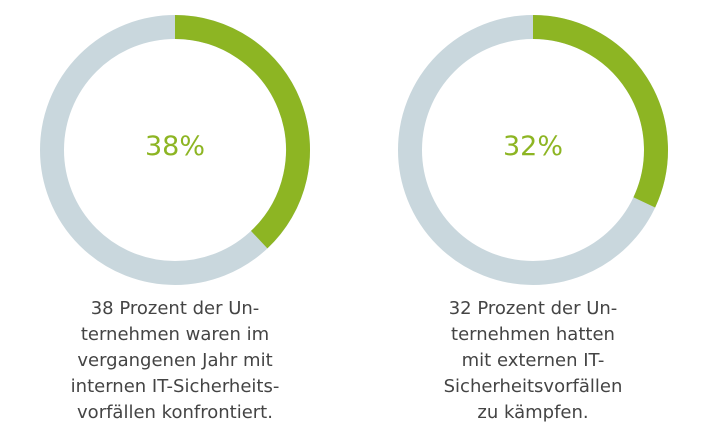 This screenshot has width=715, height=446. Describe the element at coordinates (175, 334) in the screenshot. I see `caption-line: ternehmen waren im` at that location.